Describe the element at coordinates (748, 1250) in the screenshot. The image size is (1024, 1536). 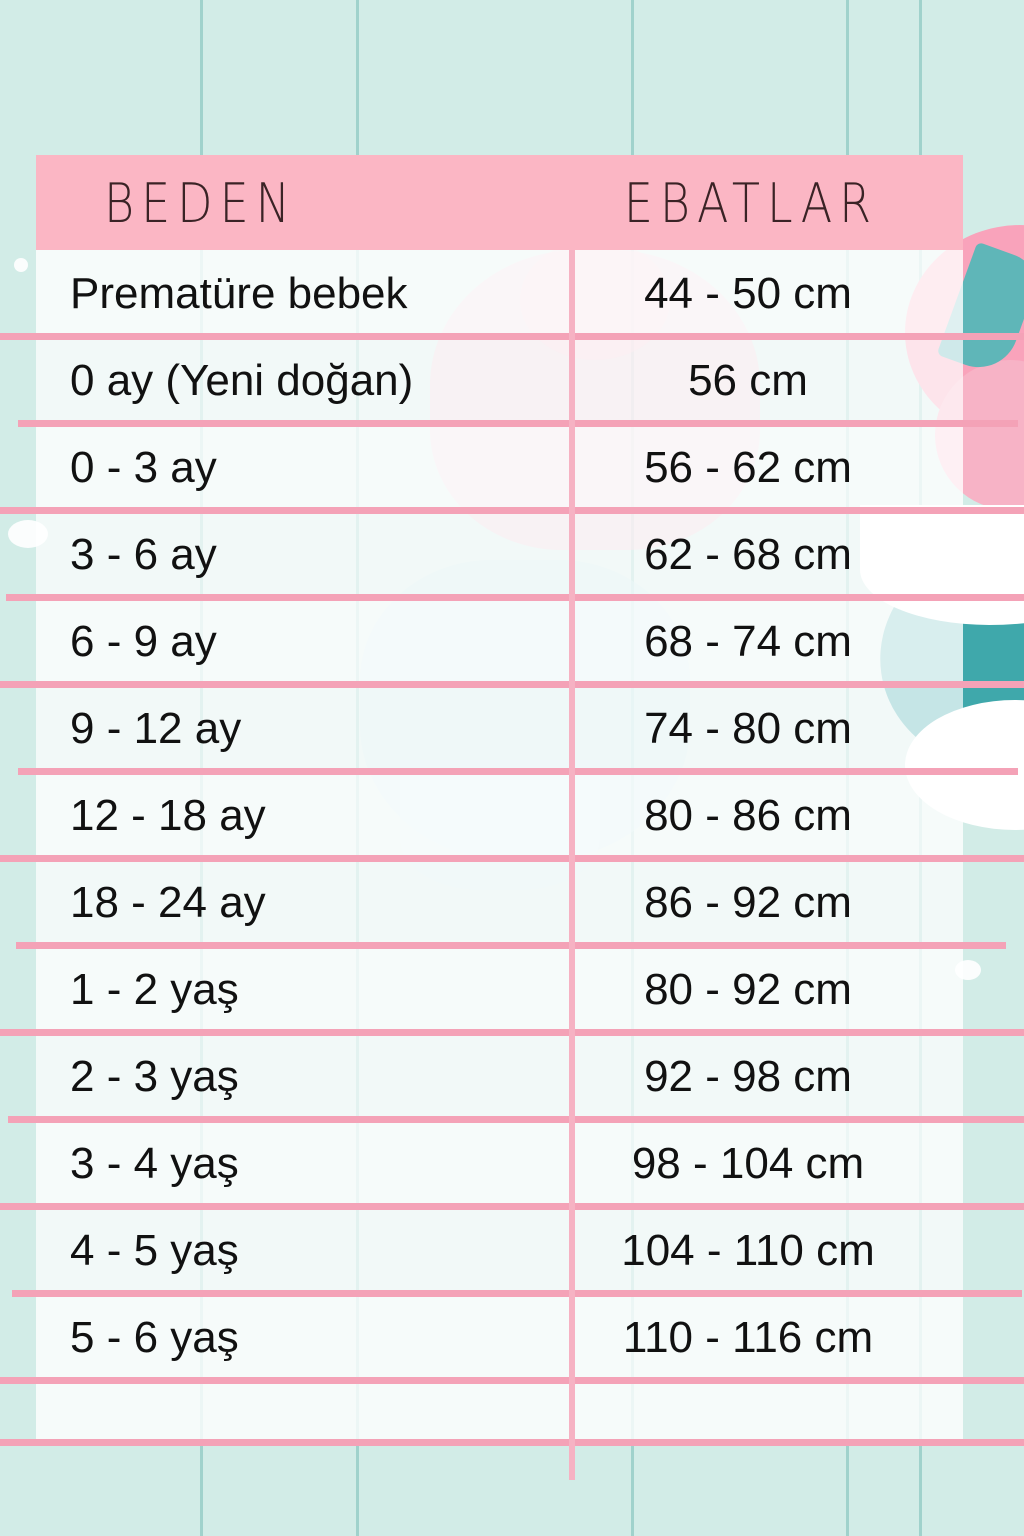
I see `cell-dimension: 104 - 110 cm` at that location.